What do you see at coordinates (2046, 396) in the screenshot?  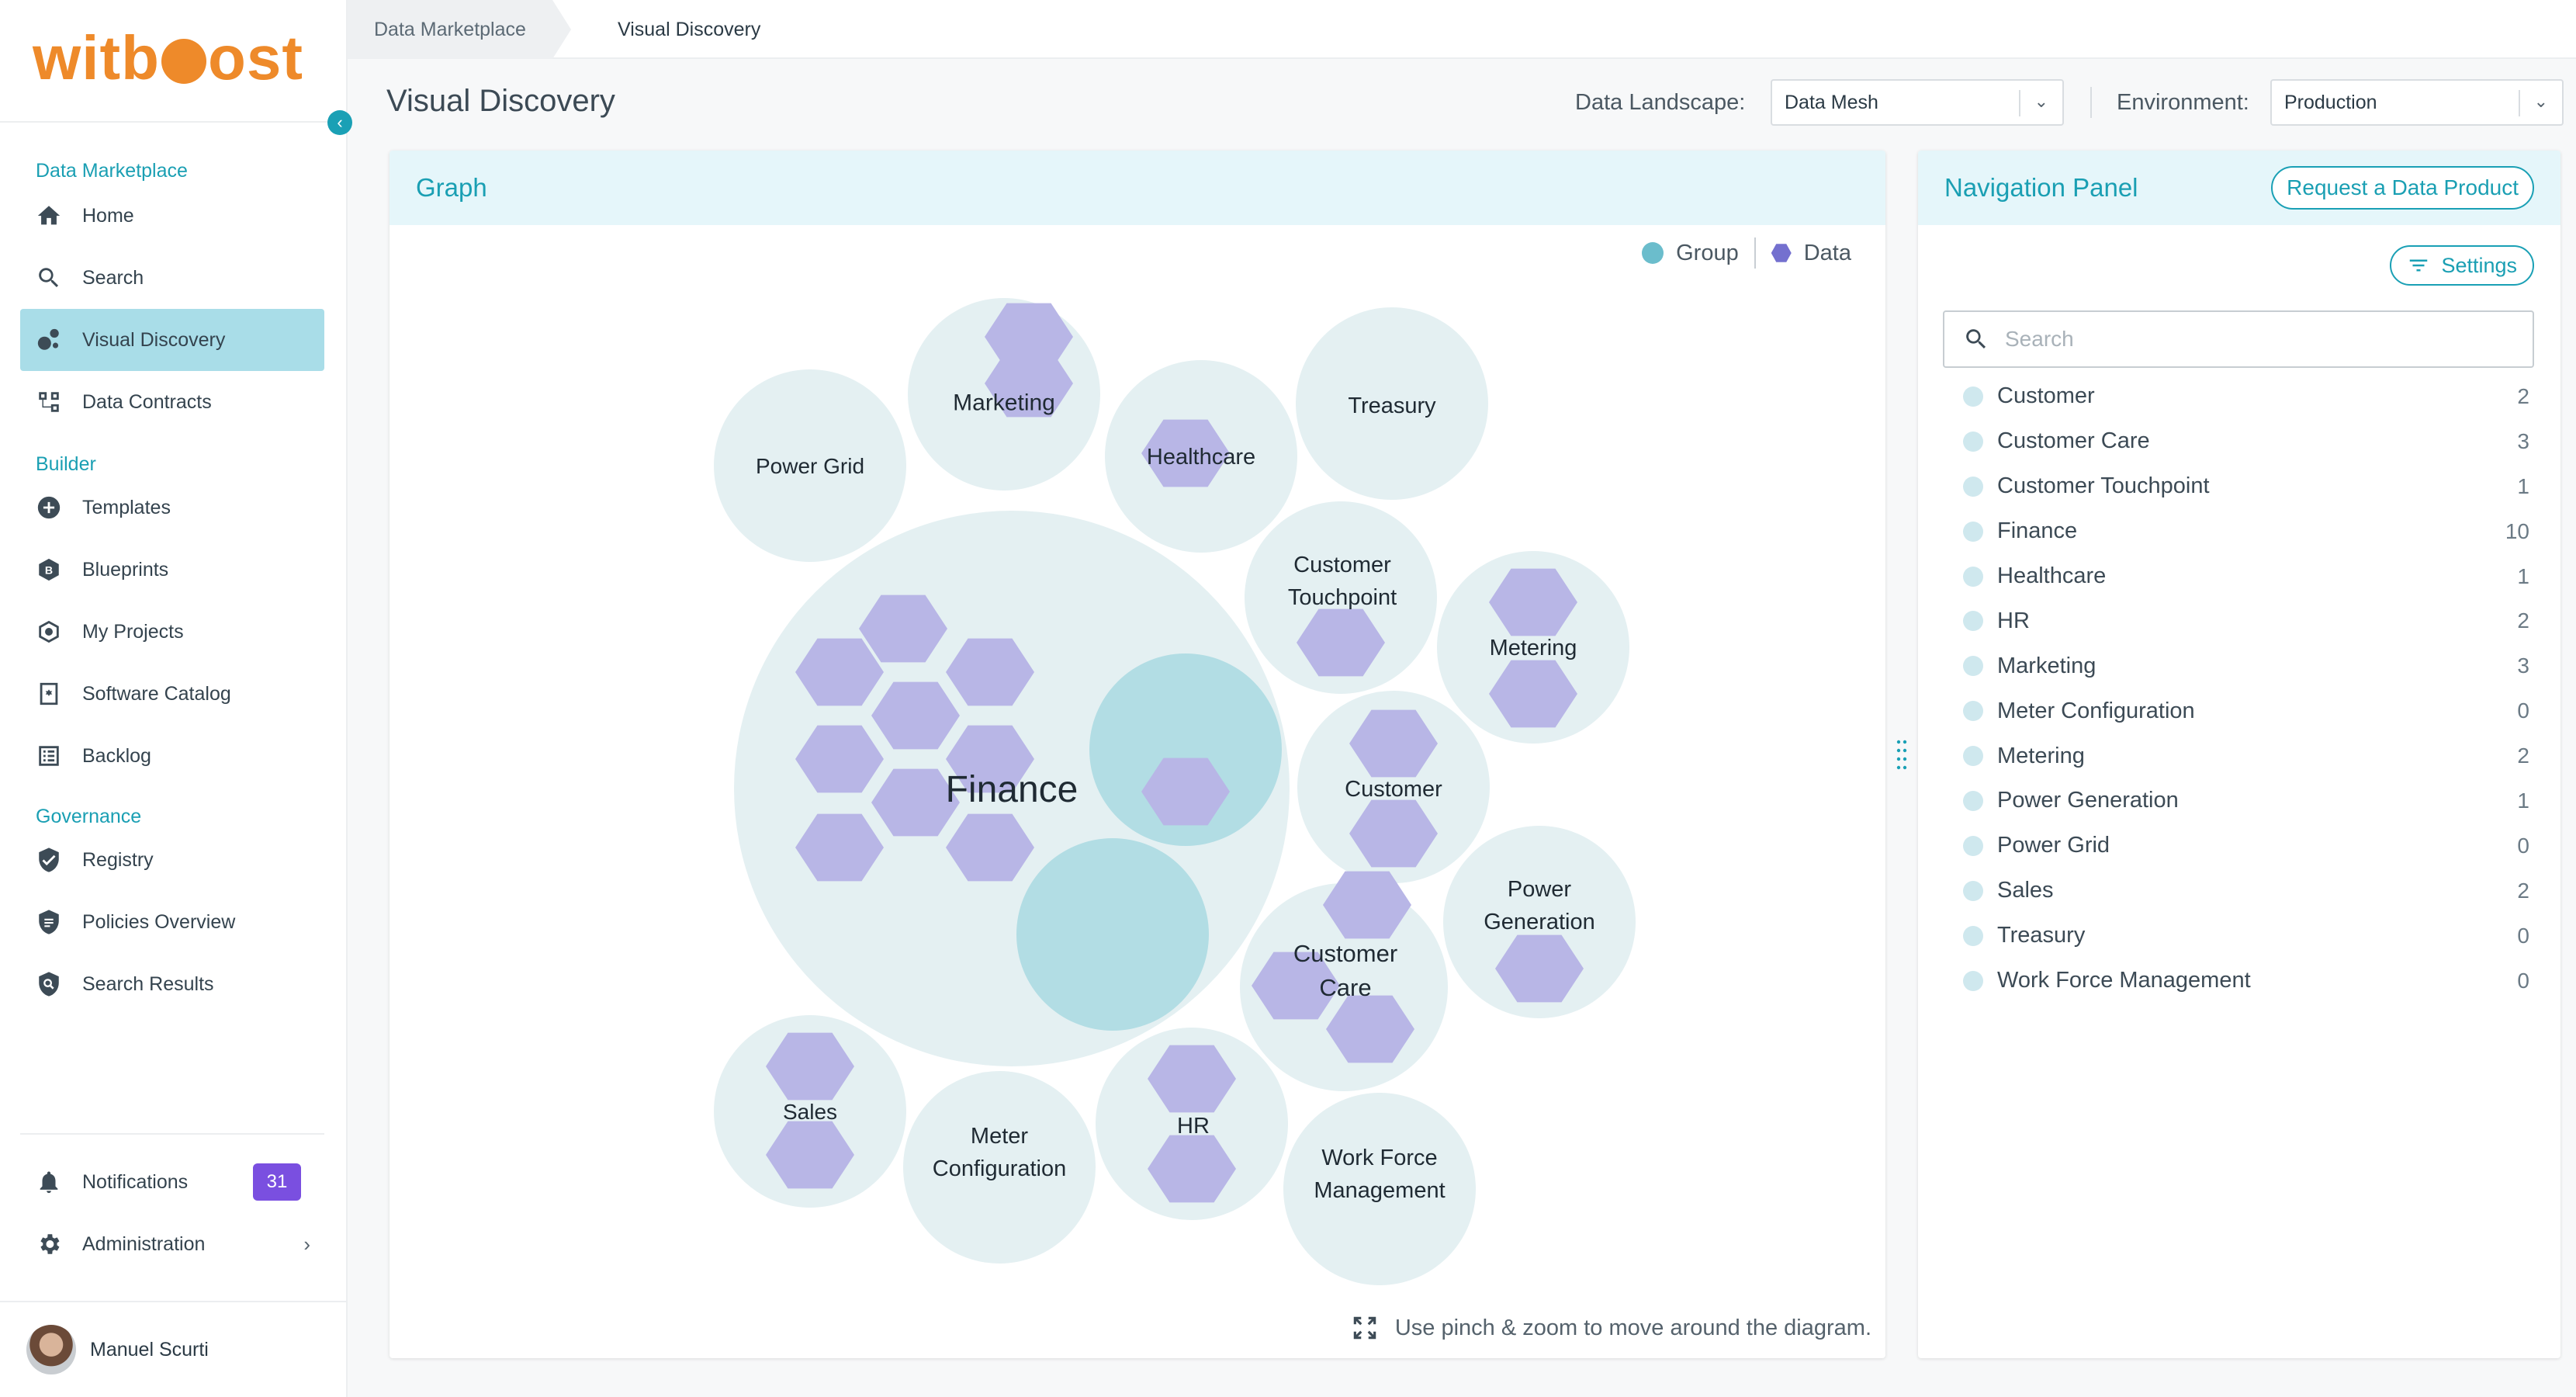 I see `nav-item-name: Customer` at bounding box center [2046, 396].